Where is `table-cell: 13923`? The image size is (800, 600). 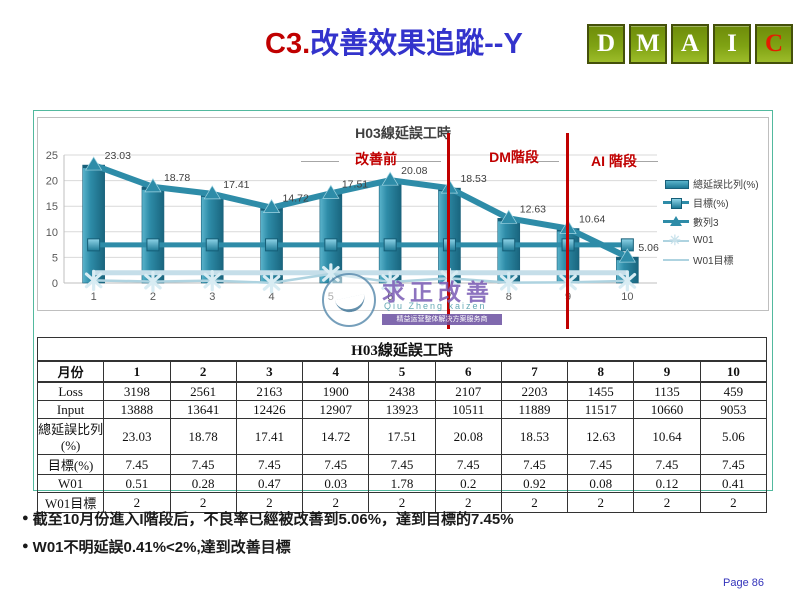 table-cell: 13923 is located at coordinates (402, 409).